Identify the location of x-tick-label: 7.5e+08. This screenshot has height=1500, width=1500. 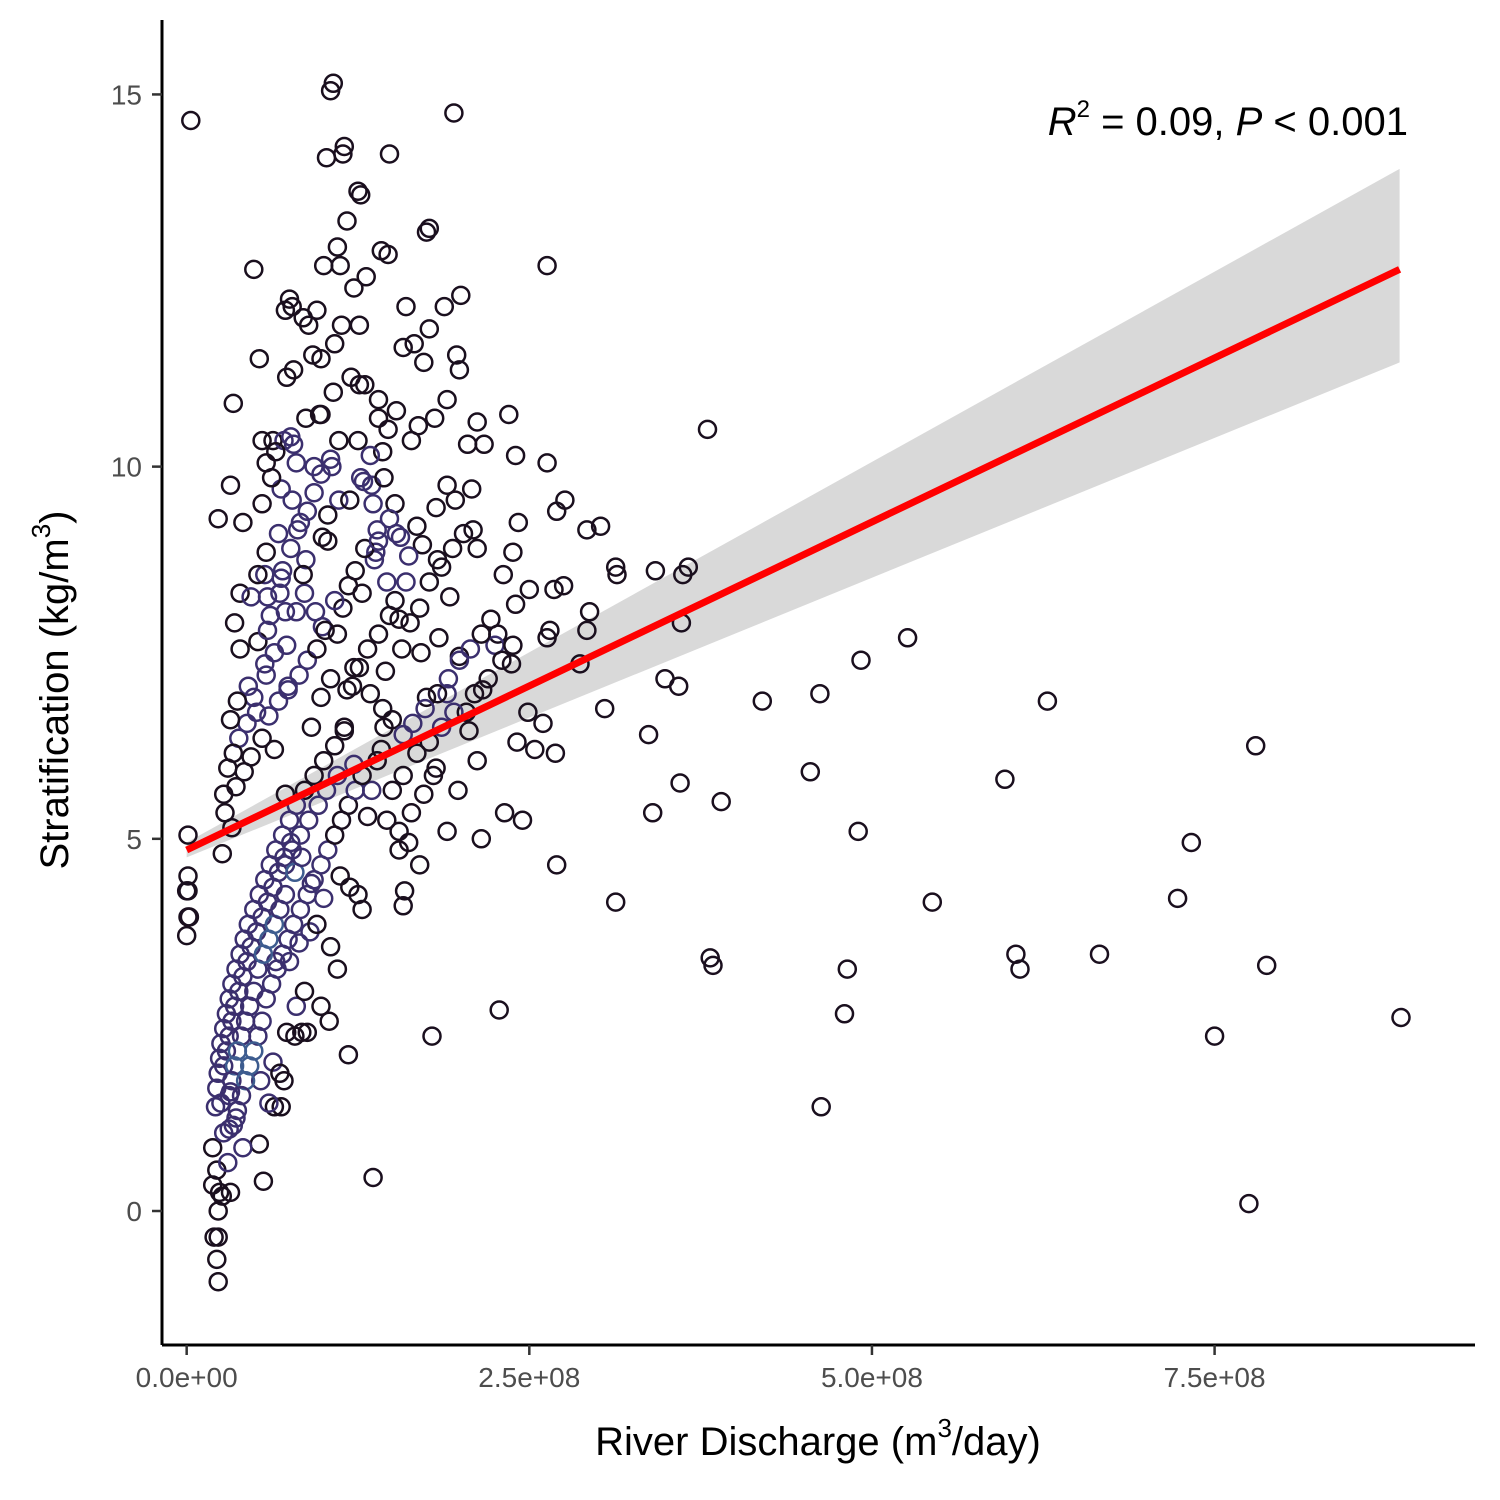
(1215, 1377).